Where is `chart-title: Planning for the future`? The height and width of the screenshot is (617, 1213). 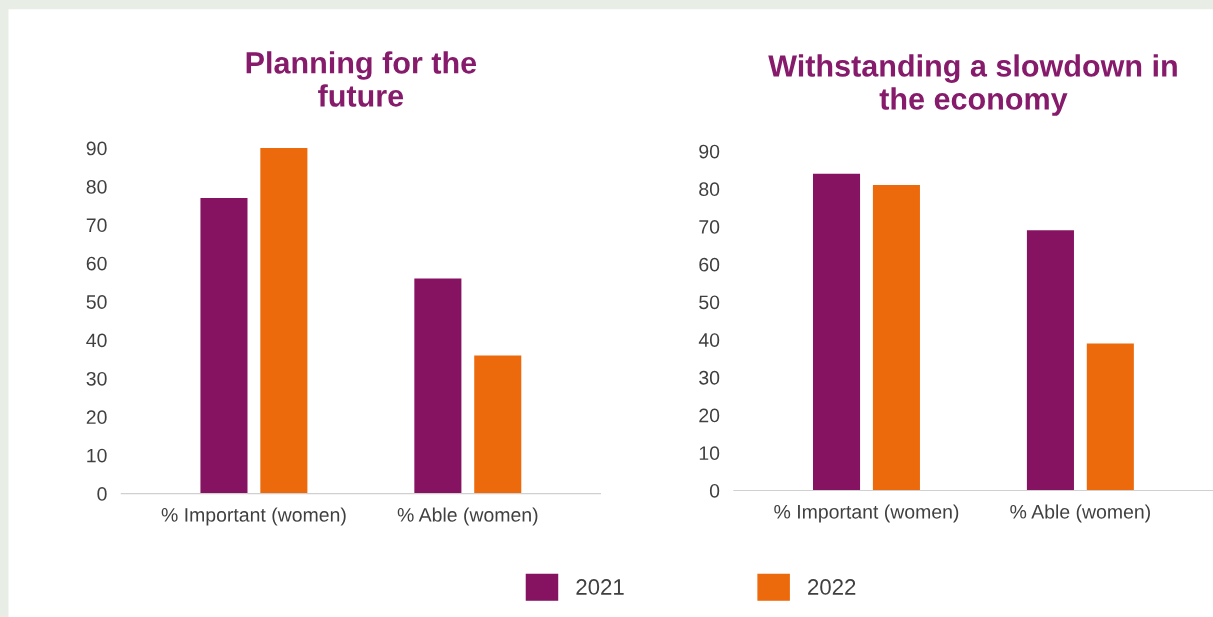
chart-title: Planning for the future is located at coordinates (361, 79).